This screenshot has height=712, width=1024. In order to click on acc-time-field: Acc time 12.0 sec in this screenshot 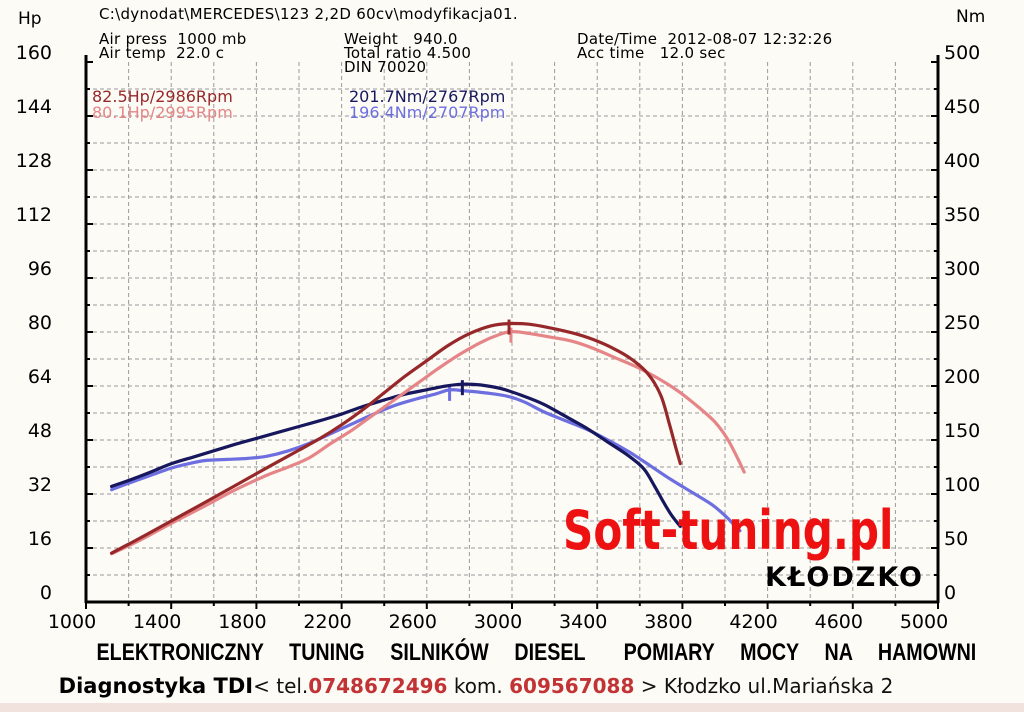, I will do `click(651, 53)`.